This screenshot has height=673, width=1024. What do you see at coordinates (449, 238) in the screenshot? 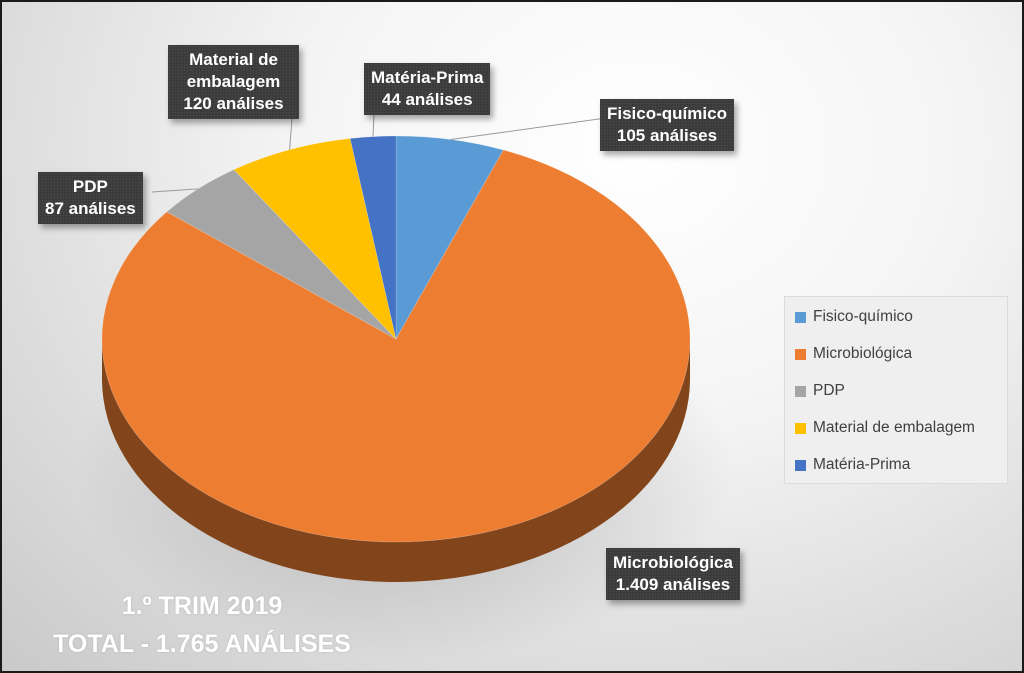
I see `pie-slice-fisico-quimico` at bounding box center [449, 238].